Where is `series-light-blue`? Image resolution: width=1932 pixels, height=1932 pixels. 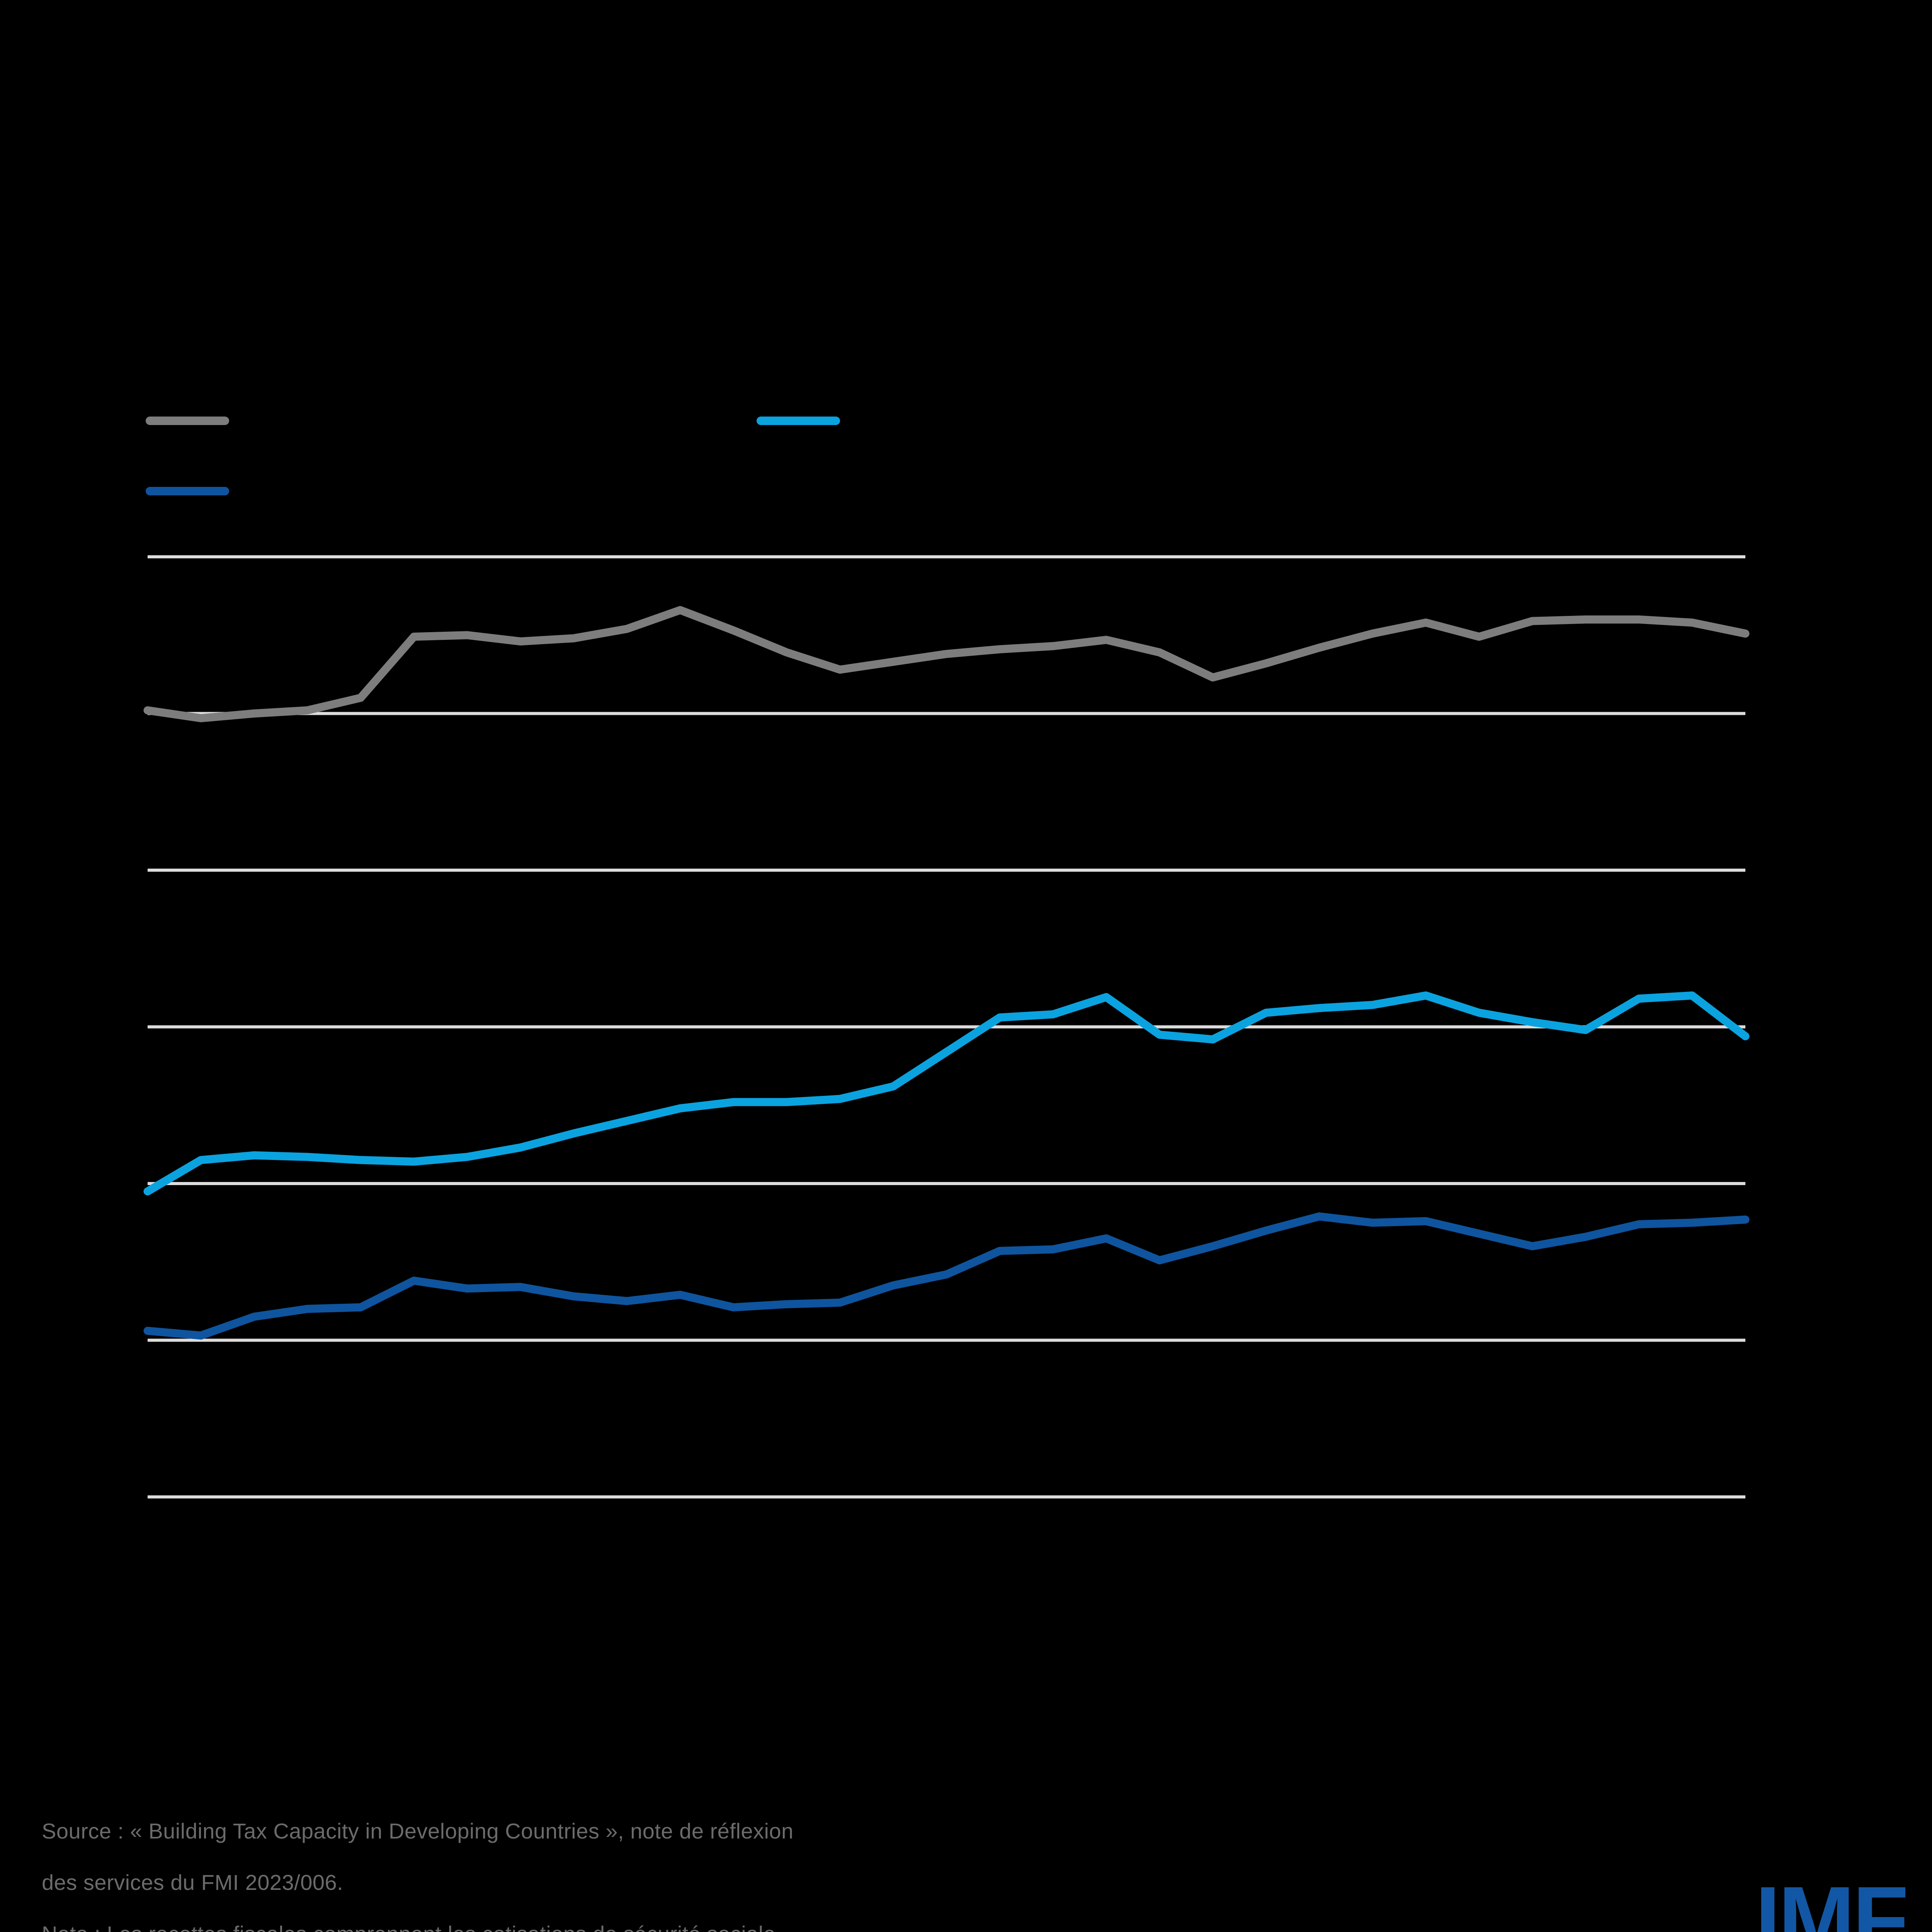 series-light-blue is located at coordinates (947, 1093).